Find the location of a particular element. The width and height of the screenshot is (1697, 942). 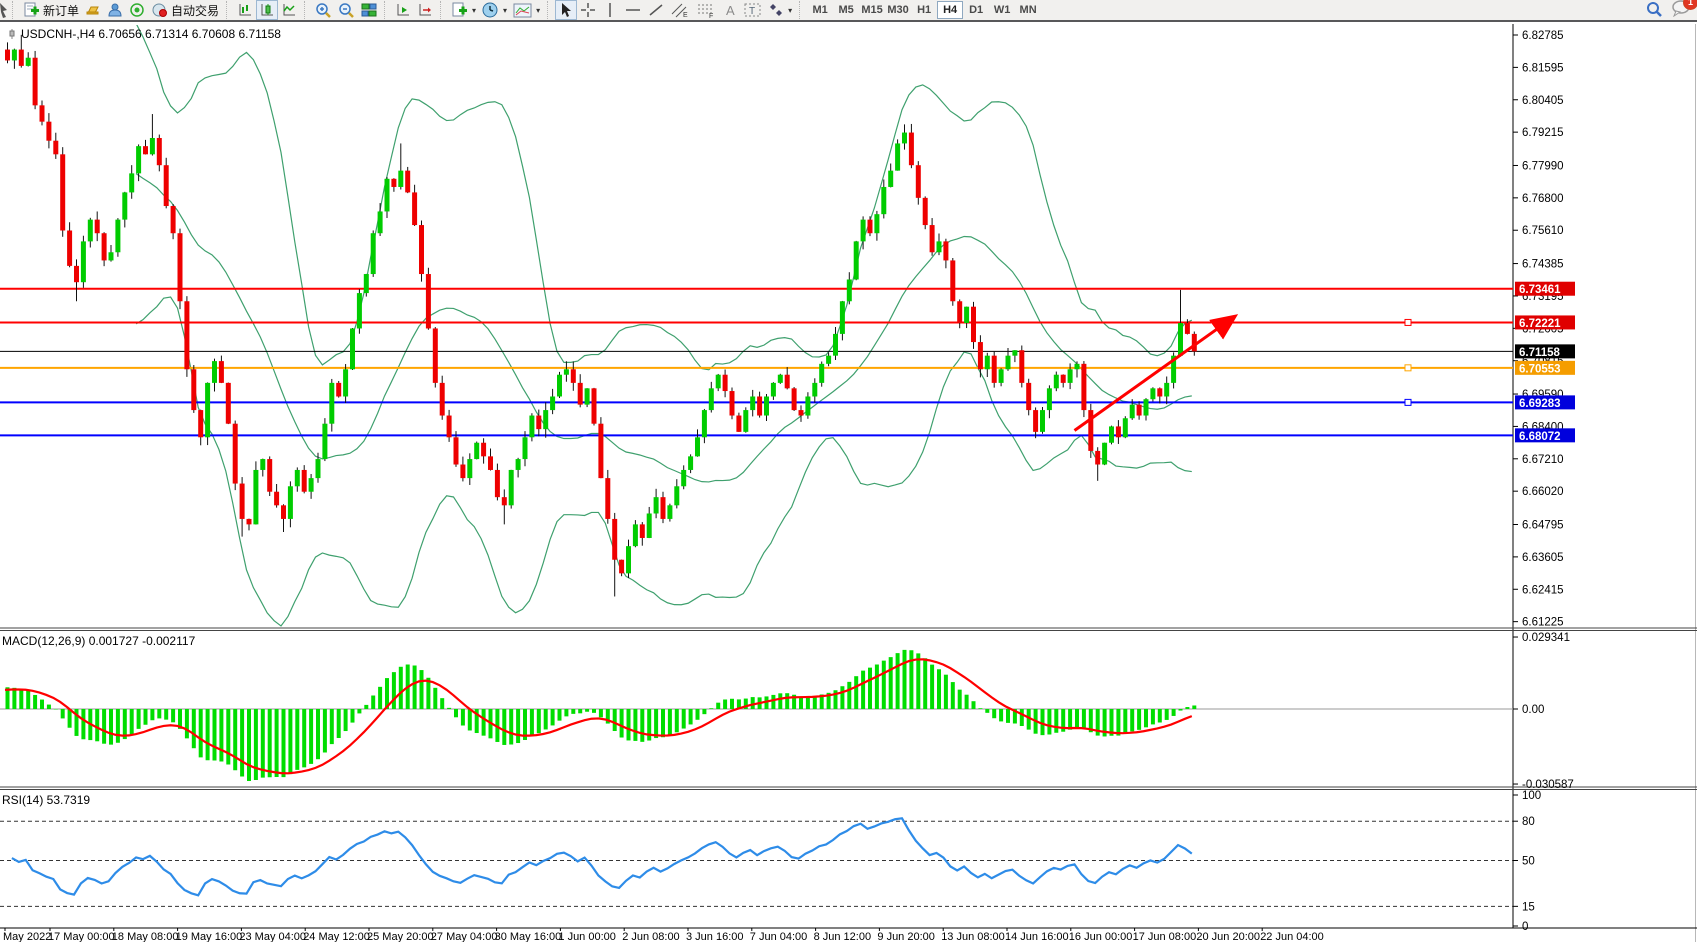

timeframe-button-m5: M5 is located at coordinates (846, 10).